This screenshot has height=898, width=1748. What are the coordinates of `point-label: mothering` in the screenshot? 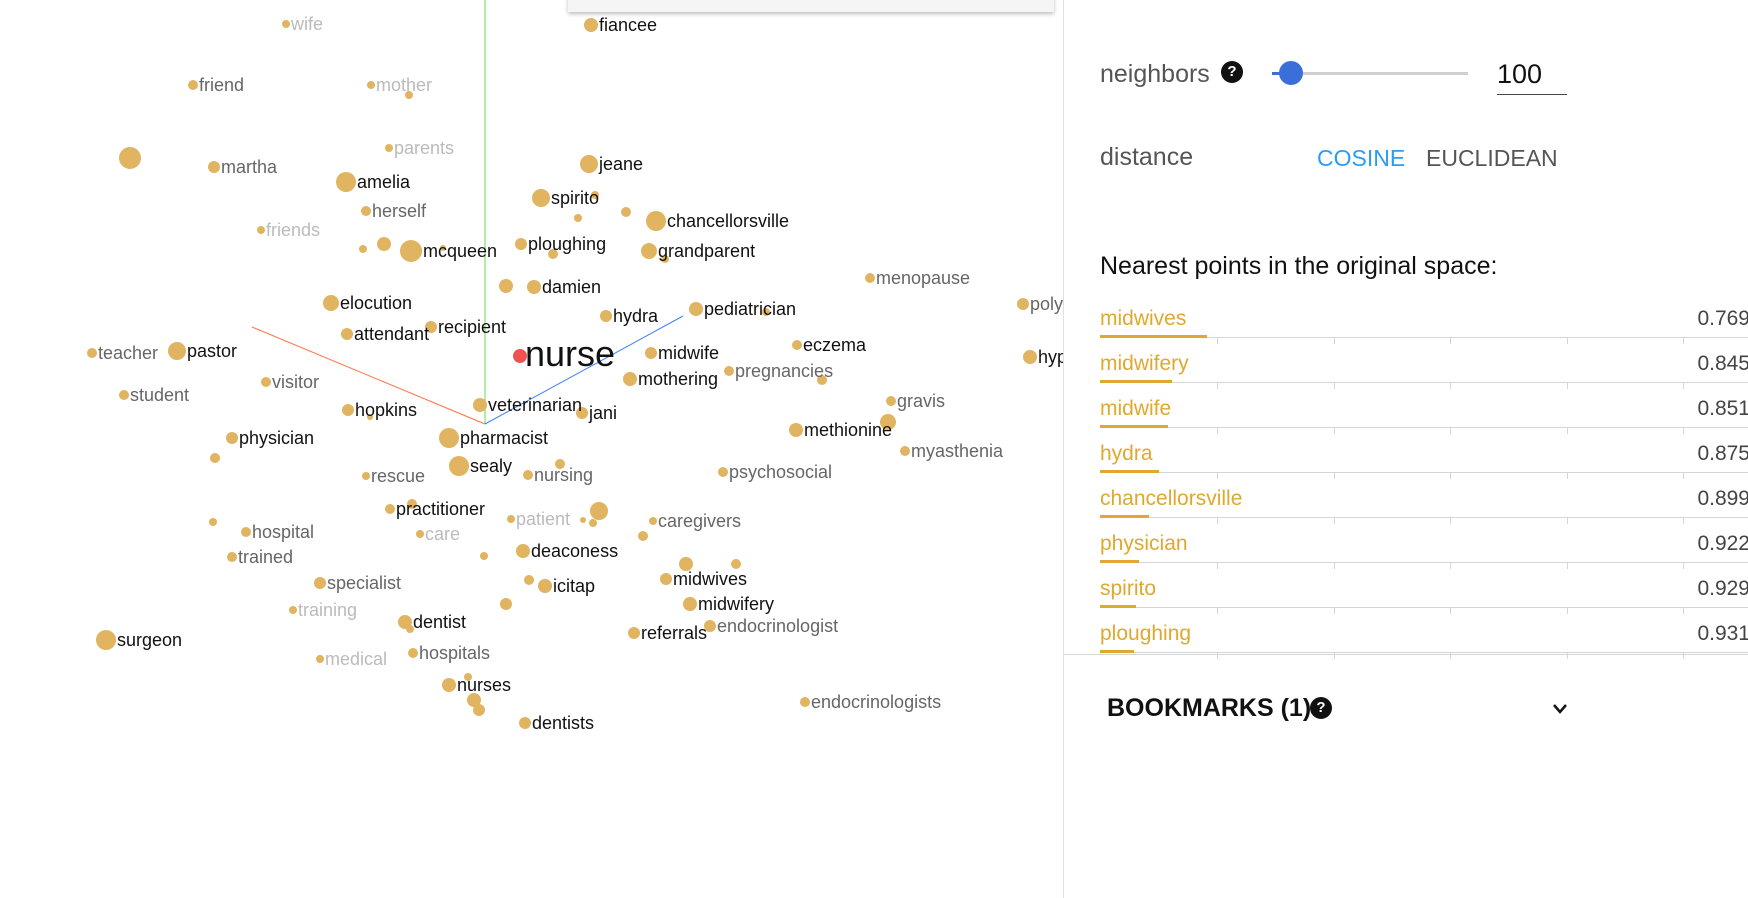 It's located at (678, 379).